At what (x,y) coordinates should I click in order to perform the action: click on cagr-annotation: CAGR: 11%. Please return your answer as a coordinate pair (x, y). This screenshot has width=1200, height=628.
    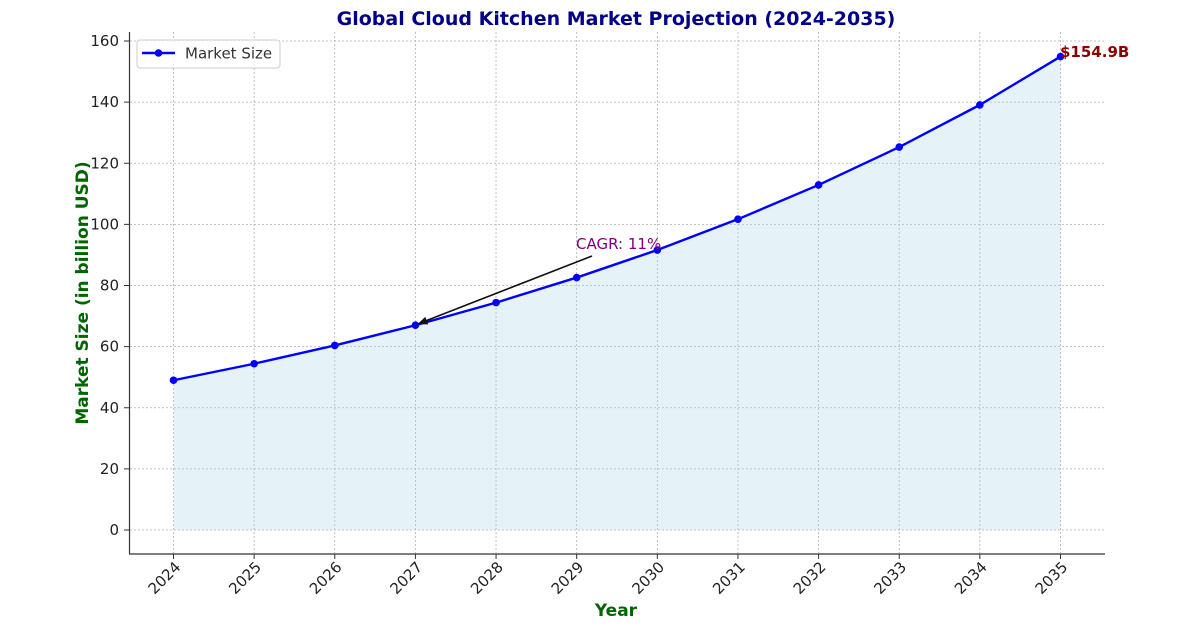
    Looking at the image, I should click on (539, 280).